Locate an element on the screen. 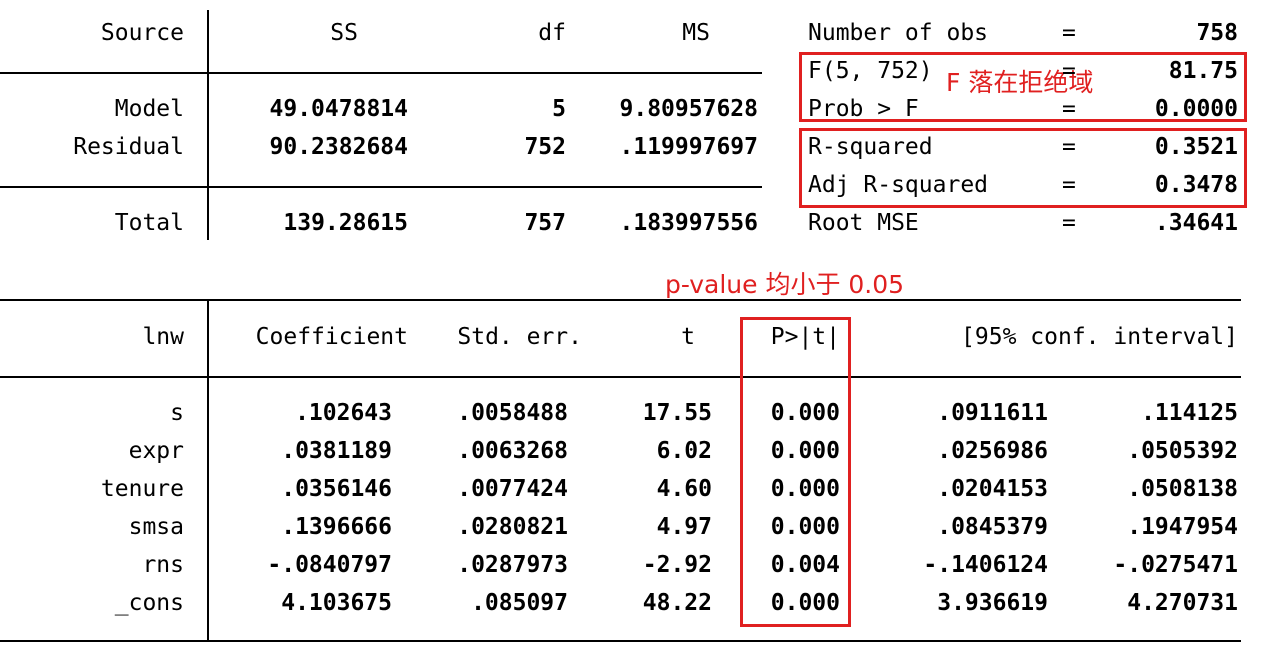 The height and width of the screenshot is (664, 1268). stat-value: 758 is located at coordinates (1217, 33).